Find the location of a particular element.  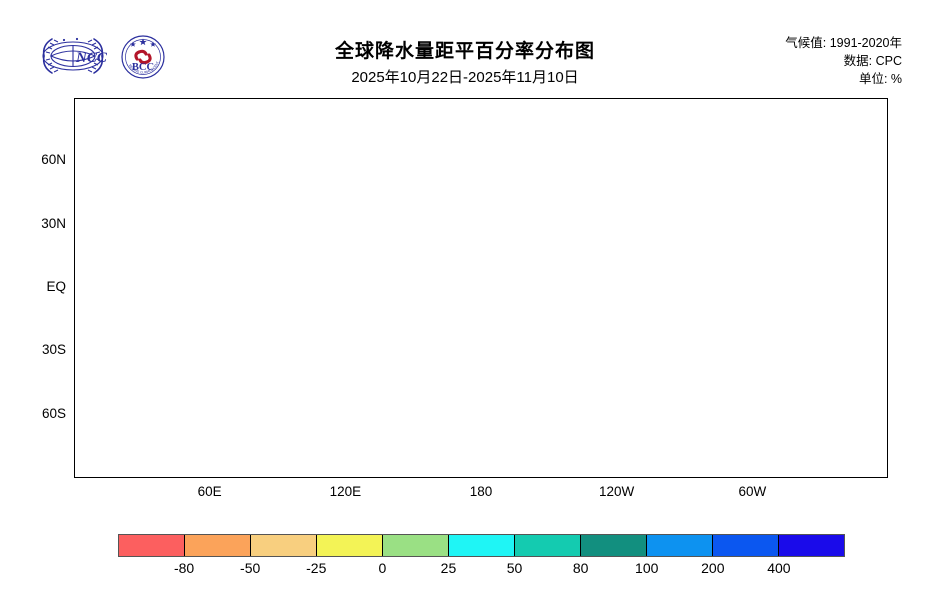

colorbar-tick--80: -80 is located at coordinates (184, 568).